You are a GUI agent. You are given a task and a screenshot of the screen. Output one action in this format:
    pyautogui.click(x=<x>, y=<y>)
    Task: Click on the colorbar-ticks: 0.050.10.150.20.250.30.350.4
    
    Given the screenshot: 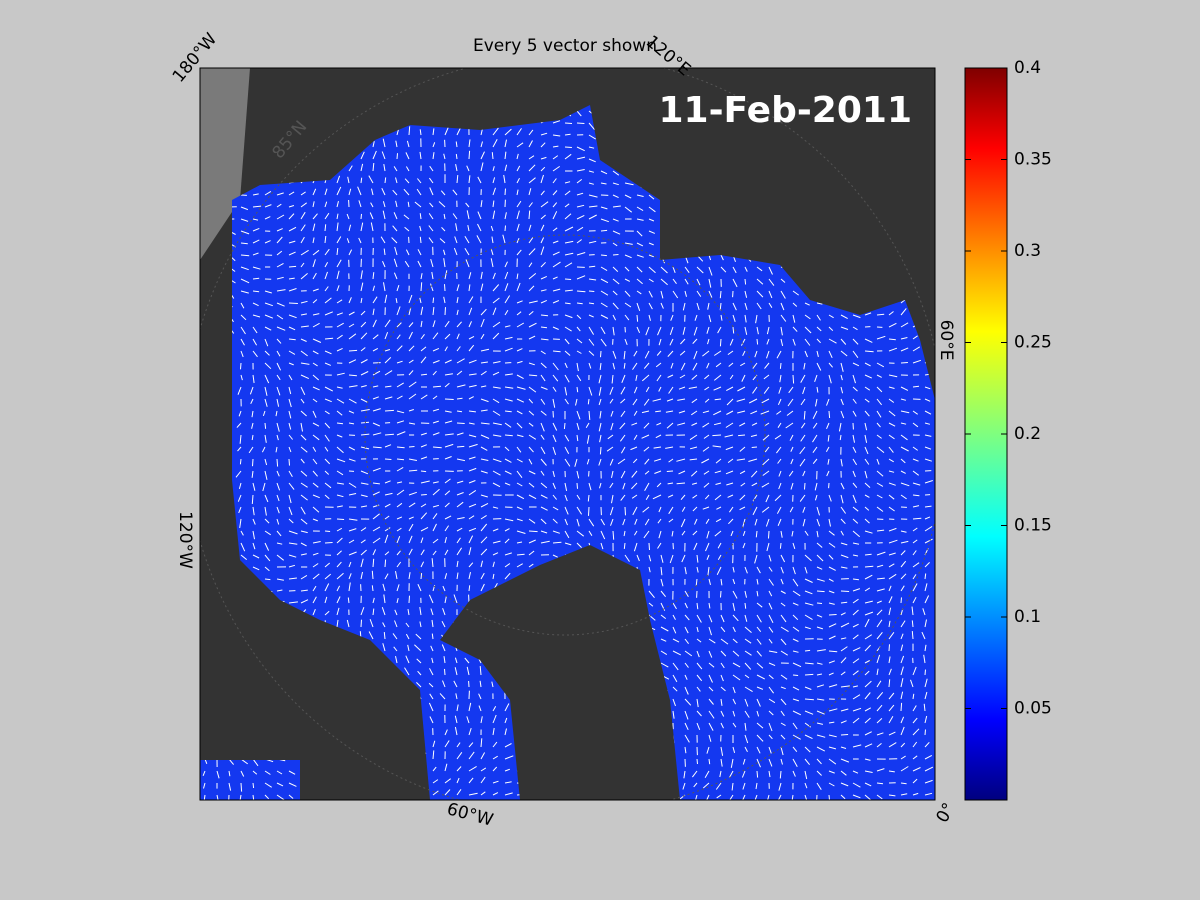 What is the action you would take?
    pyautogui.click(x=1008, y=388)
    